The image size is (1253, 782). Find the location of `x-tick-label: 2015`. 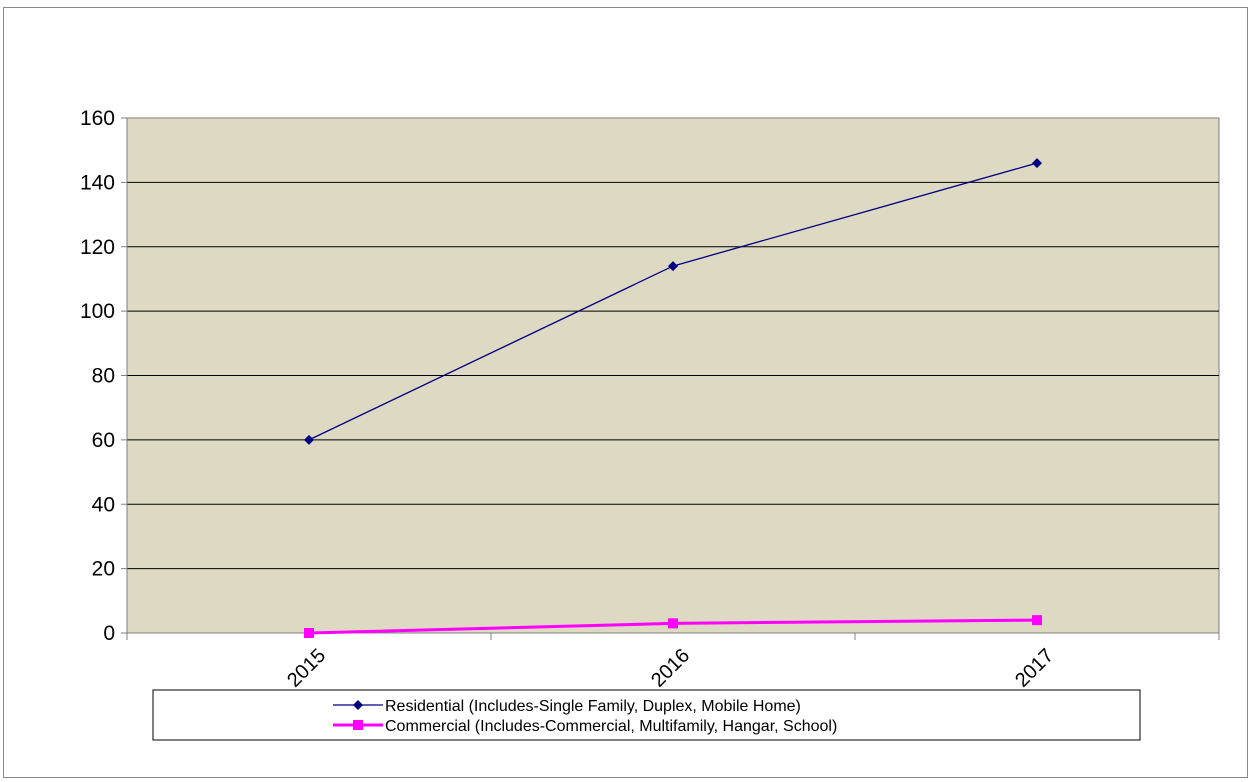

x-tick-label: 2015 is located at coordinates (306, 668).